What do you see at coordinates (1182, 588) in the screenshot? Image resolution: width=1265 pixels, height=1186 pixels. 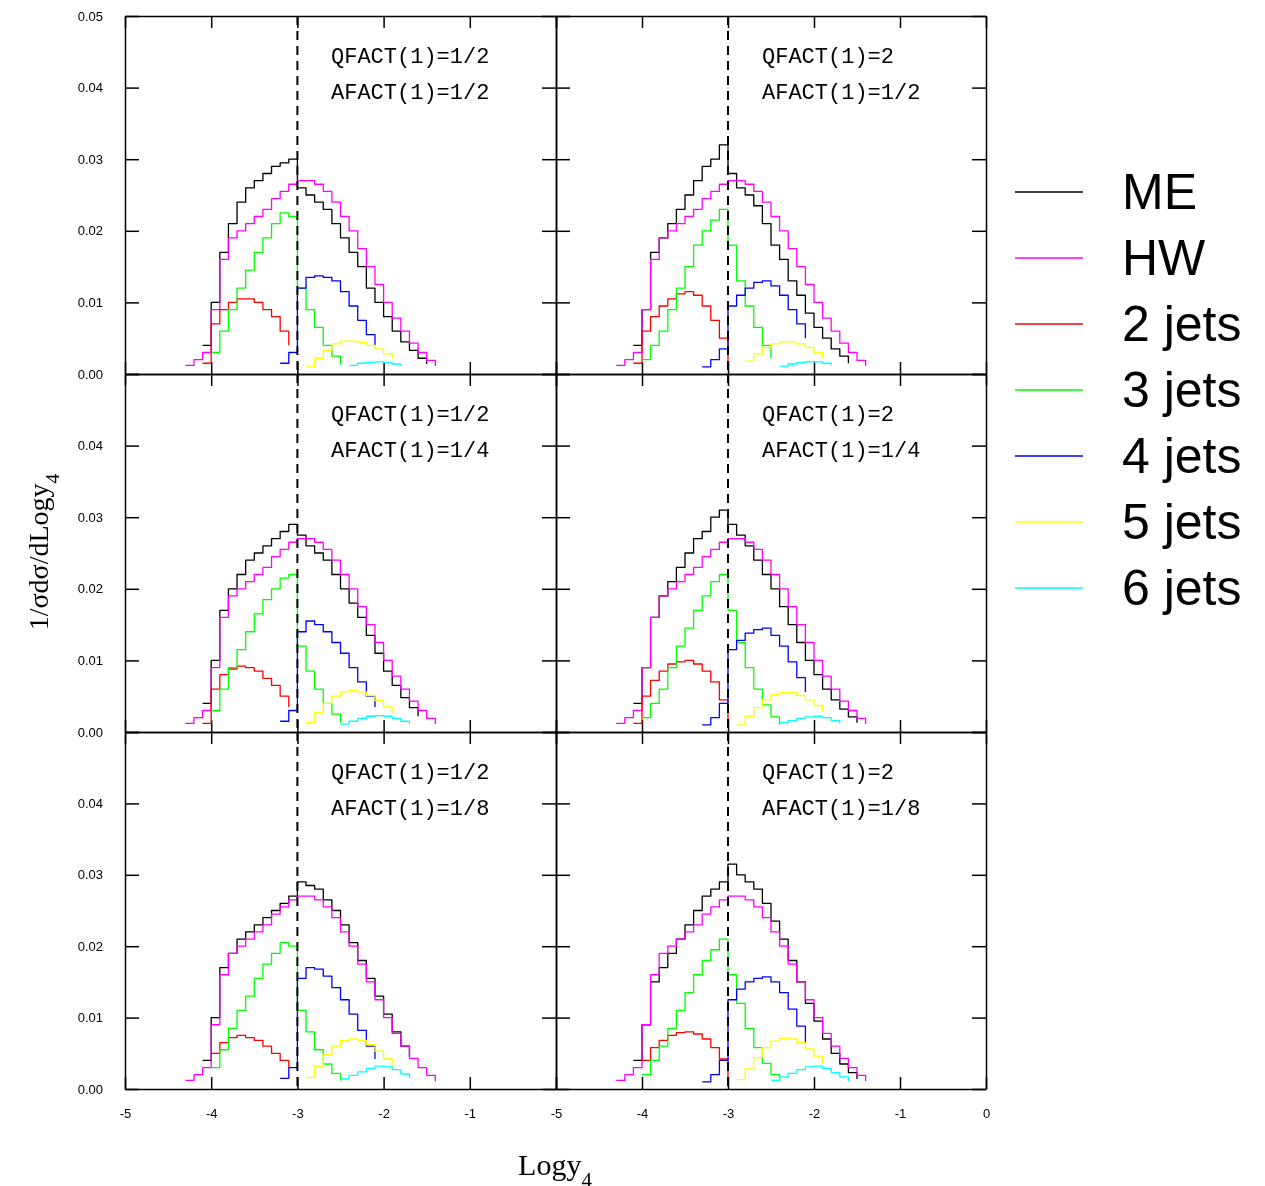 I see `legend-label: 6 jets` at bounding box center [1182, 588].